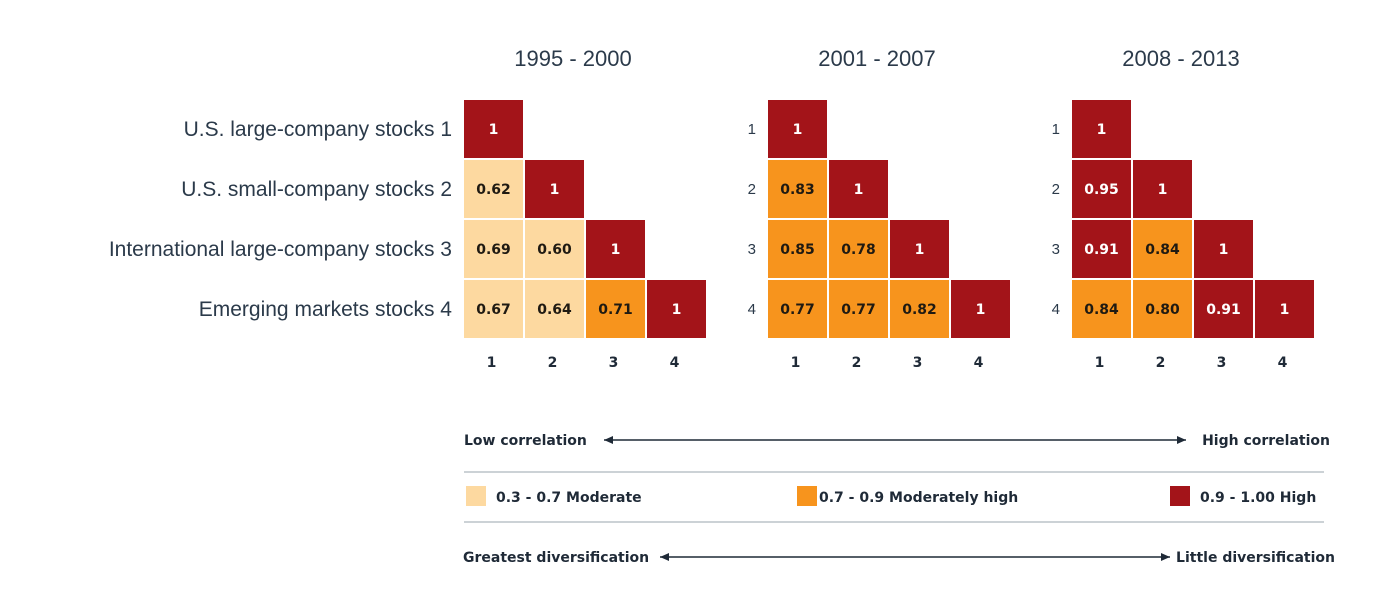  Describe the element at coordinates (752, 129) in the screenshot. I see `panel-2-row-tick-1: 1` at that location.